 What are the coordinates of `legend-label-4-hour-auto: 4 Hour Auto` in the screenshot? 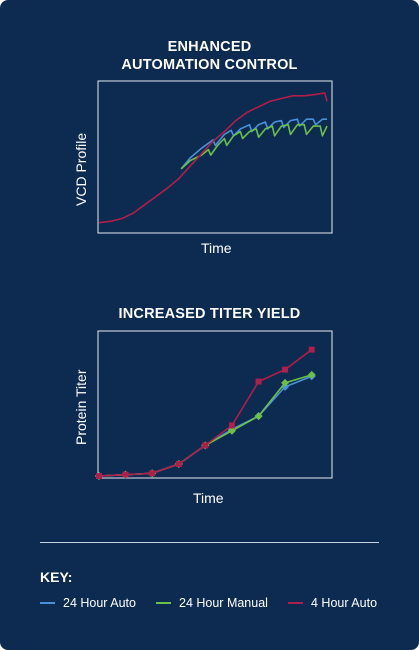 It's located at (344, 603).